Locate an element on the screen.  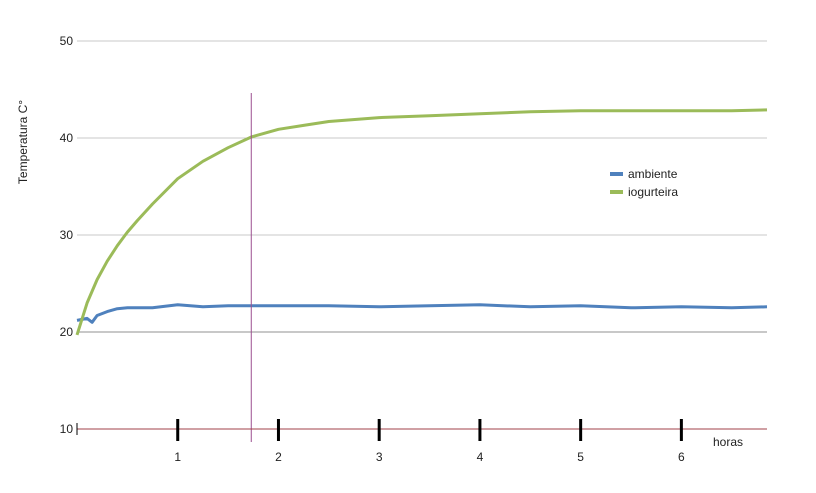
y-tick-label: 30 is located at coordinates (67, 235).